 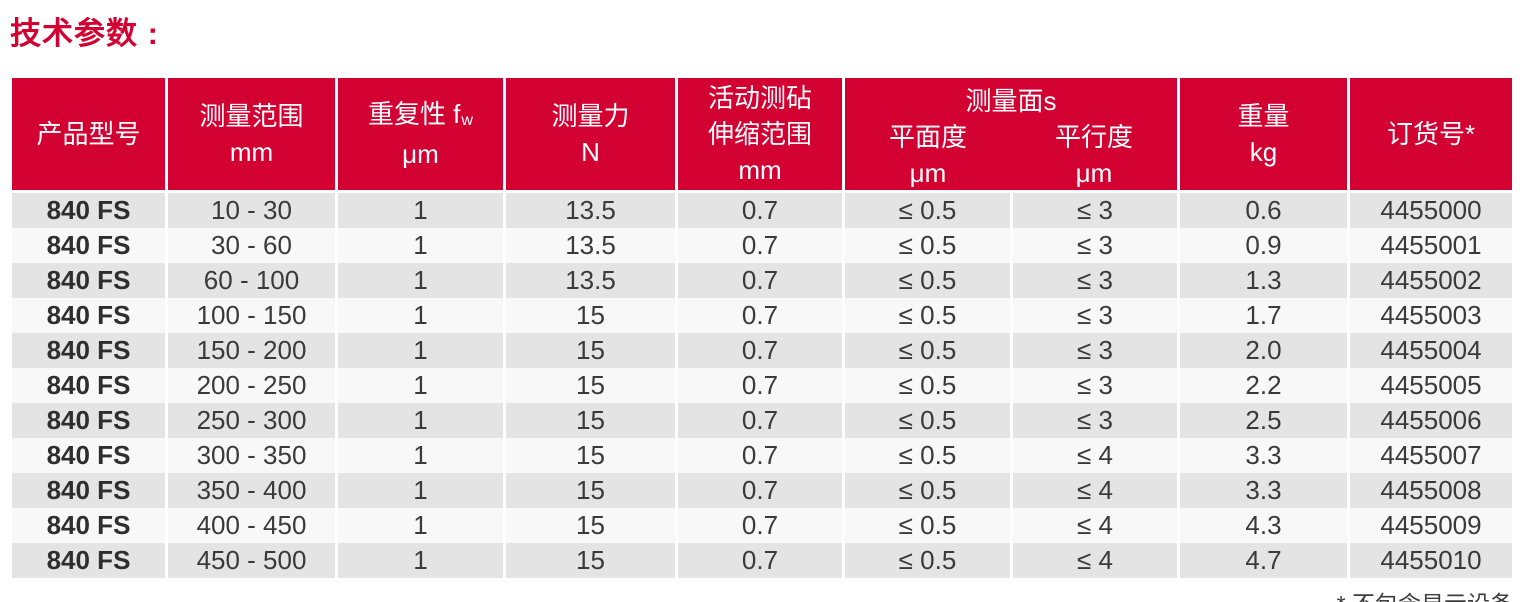 I want to click on cell-range: 300 - 350, so click(x=251, y=455).